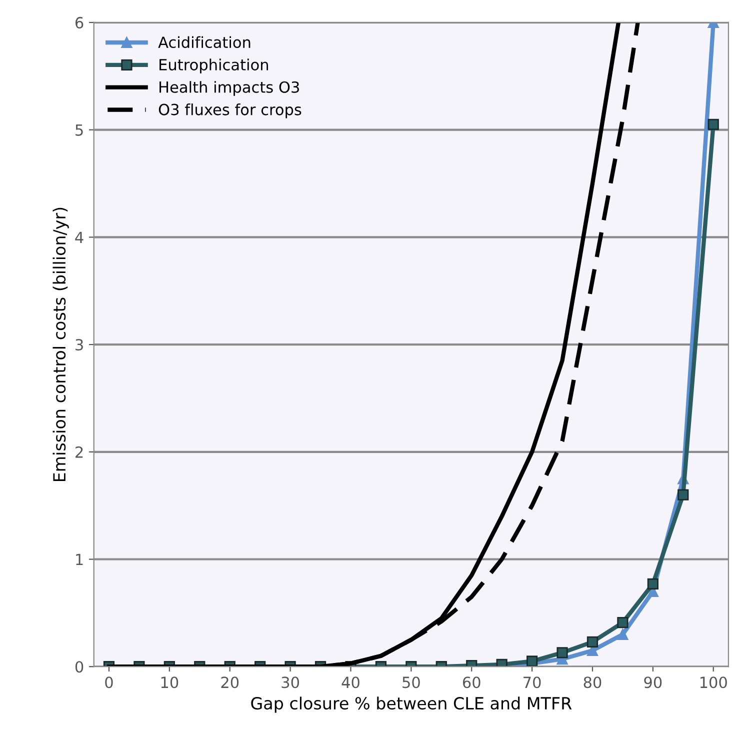 The height and width of the screenshot is (749, 751). I want to click on y-axis-title: Emission control costs (billion/yr), so click(60, 345).